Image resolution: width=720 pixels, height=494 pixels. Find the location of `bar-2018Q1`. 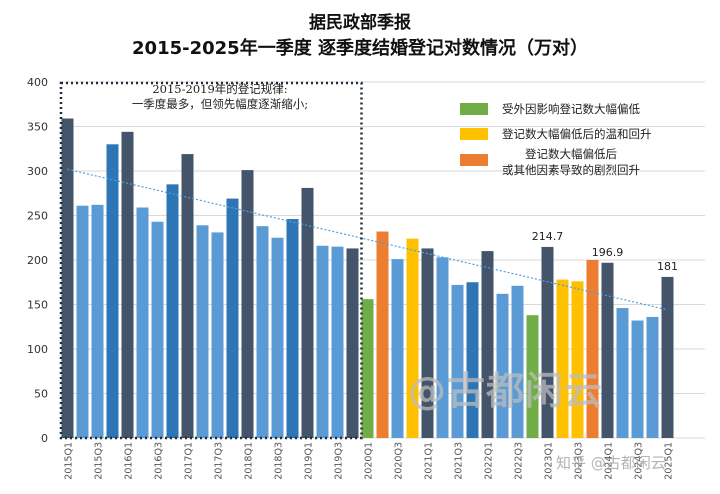

bar-2018Q1 is located at coordinates (247, 304).